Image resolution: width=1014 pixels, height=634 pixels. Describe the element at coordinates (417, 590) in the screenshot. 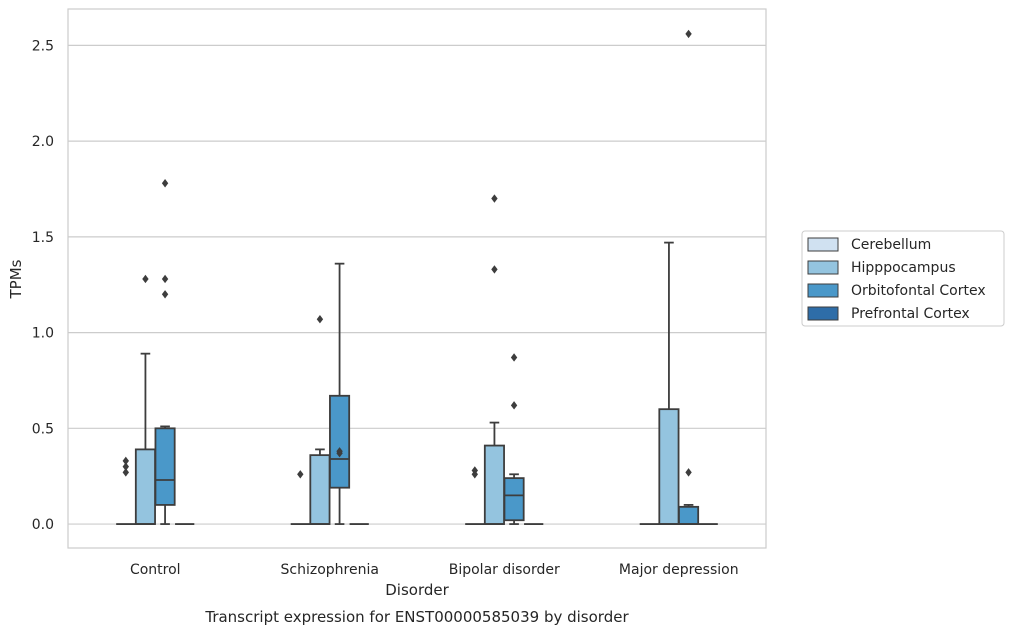

I see `x-axis-label: Disorder` at that location.